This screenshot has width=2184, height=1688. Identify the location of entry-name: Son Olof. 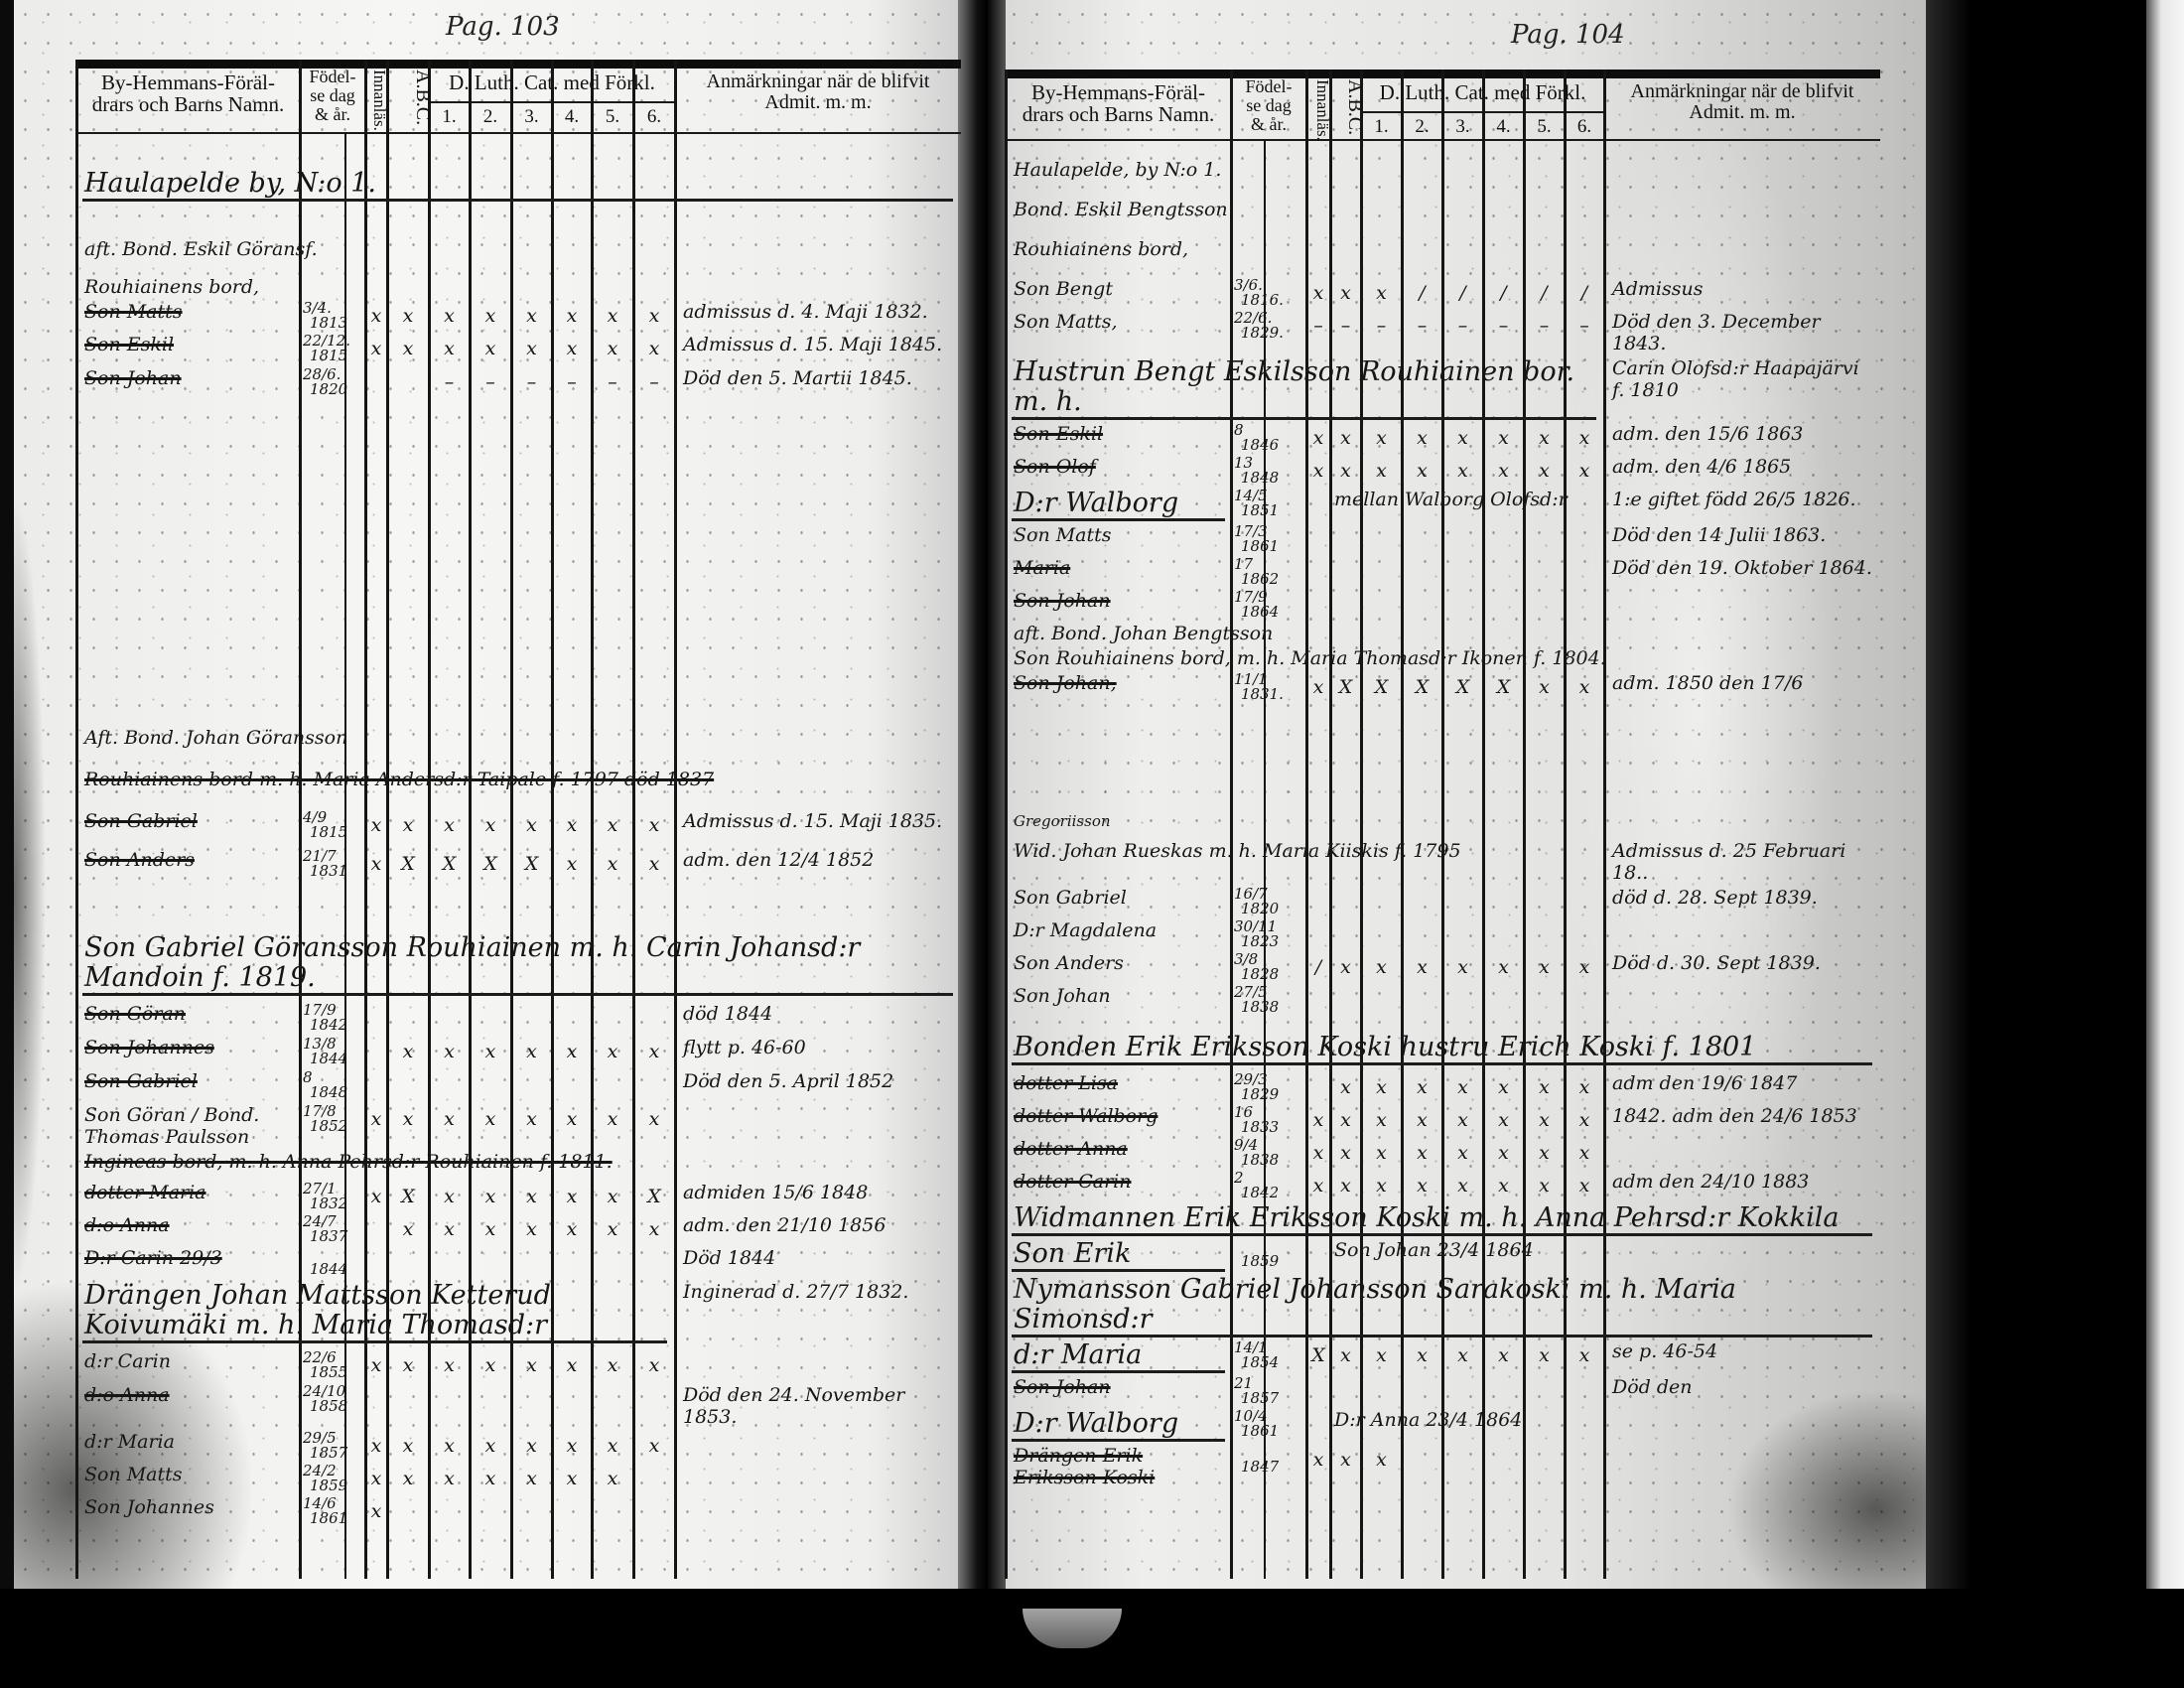
(1055, 467).